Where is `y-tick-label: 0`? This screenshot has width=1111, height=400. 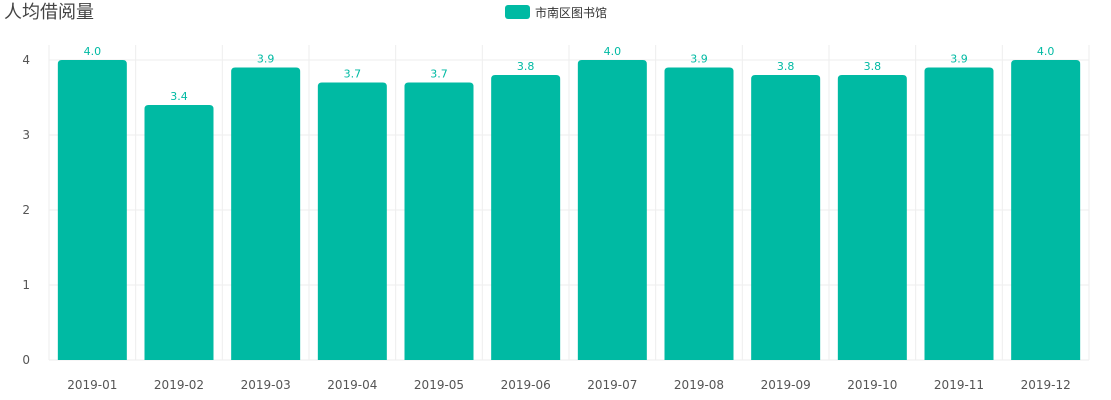
y-tick-label: 0 is located at coordinates (26, 360).